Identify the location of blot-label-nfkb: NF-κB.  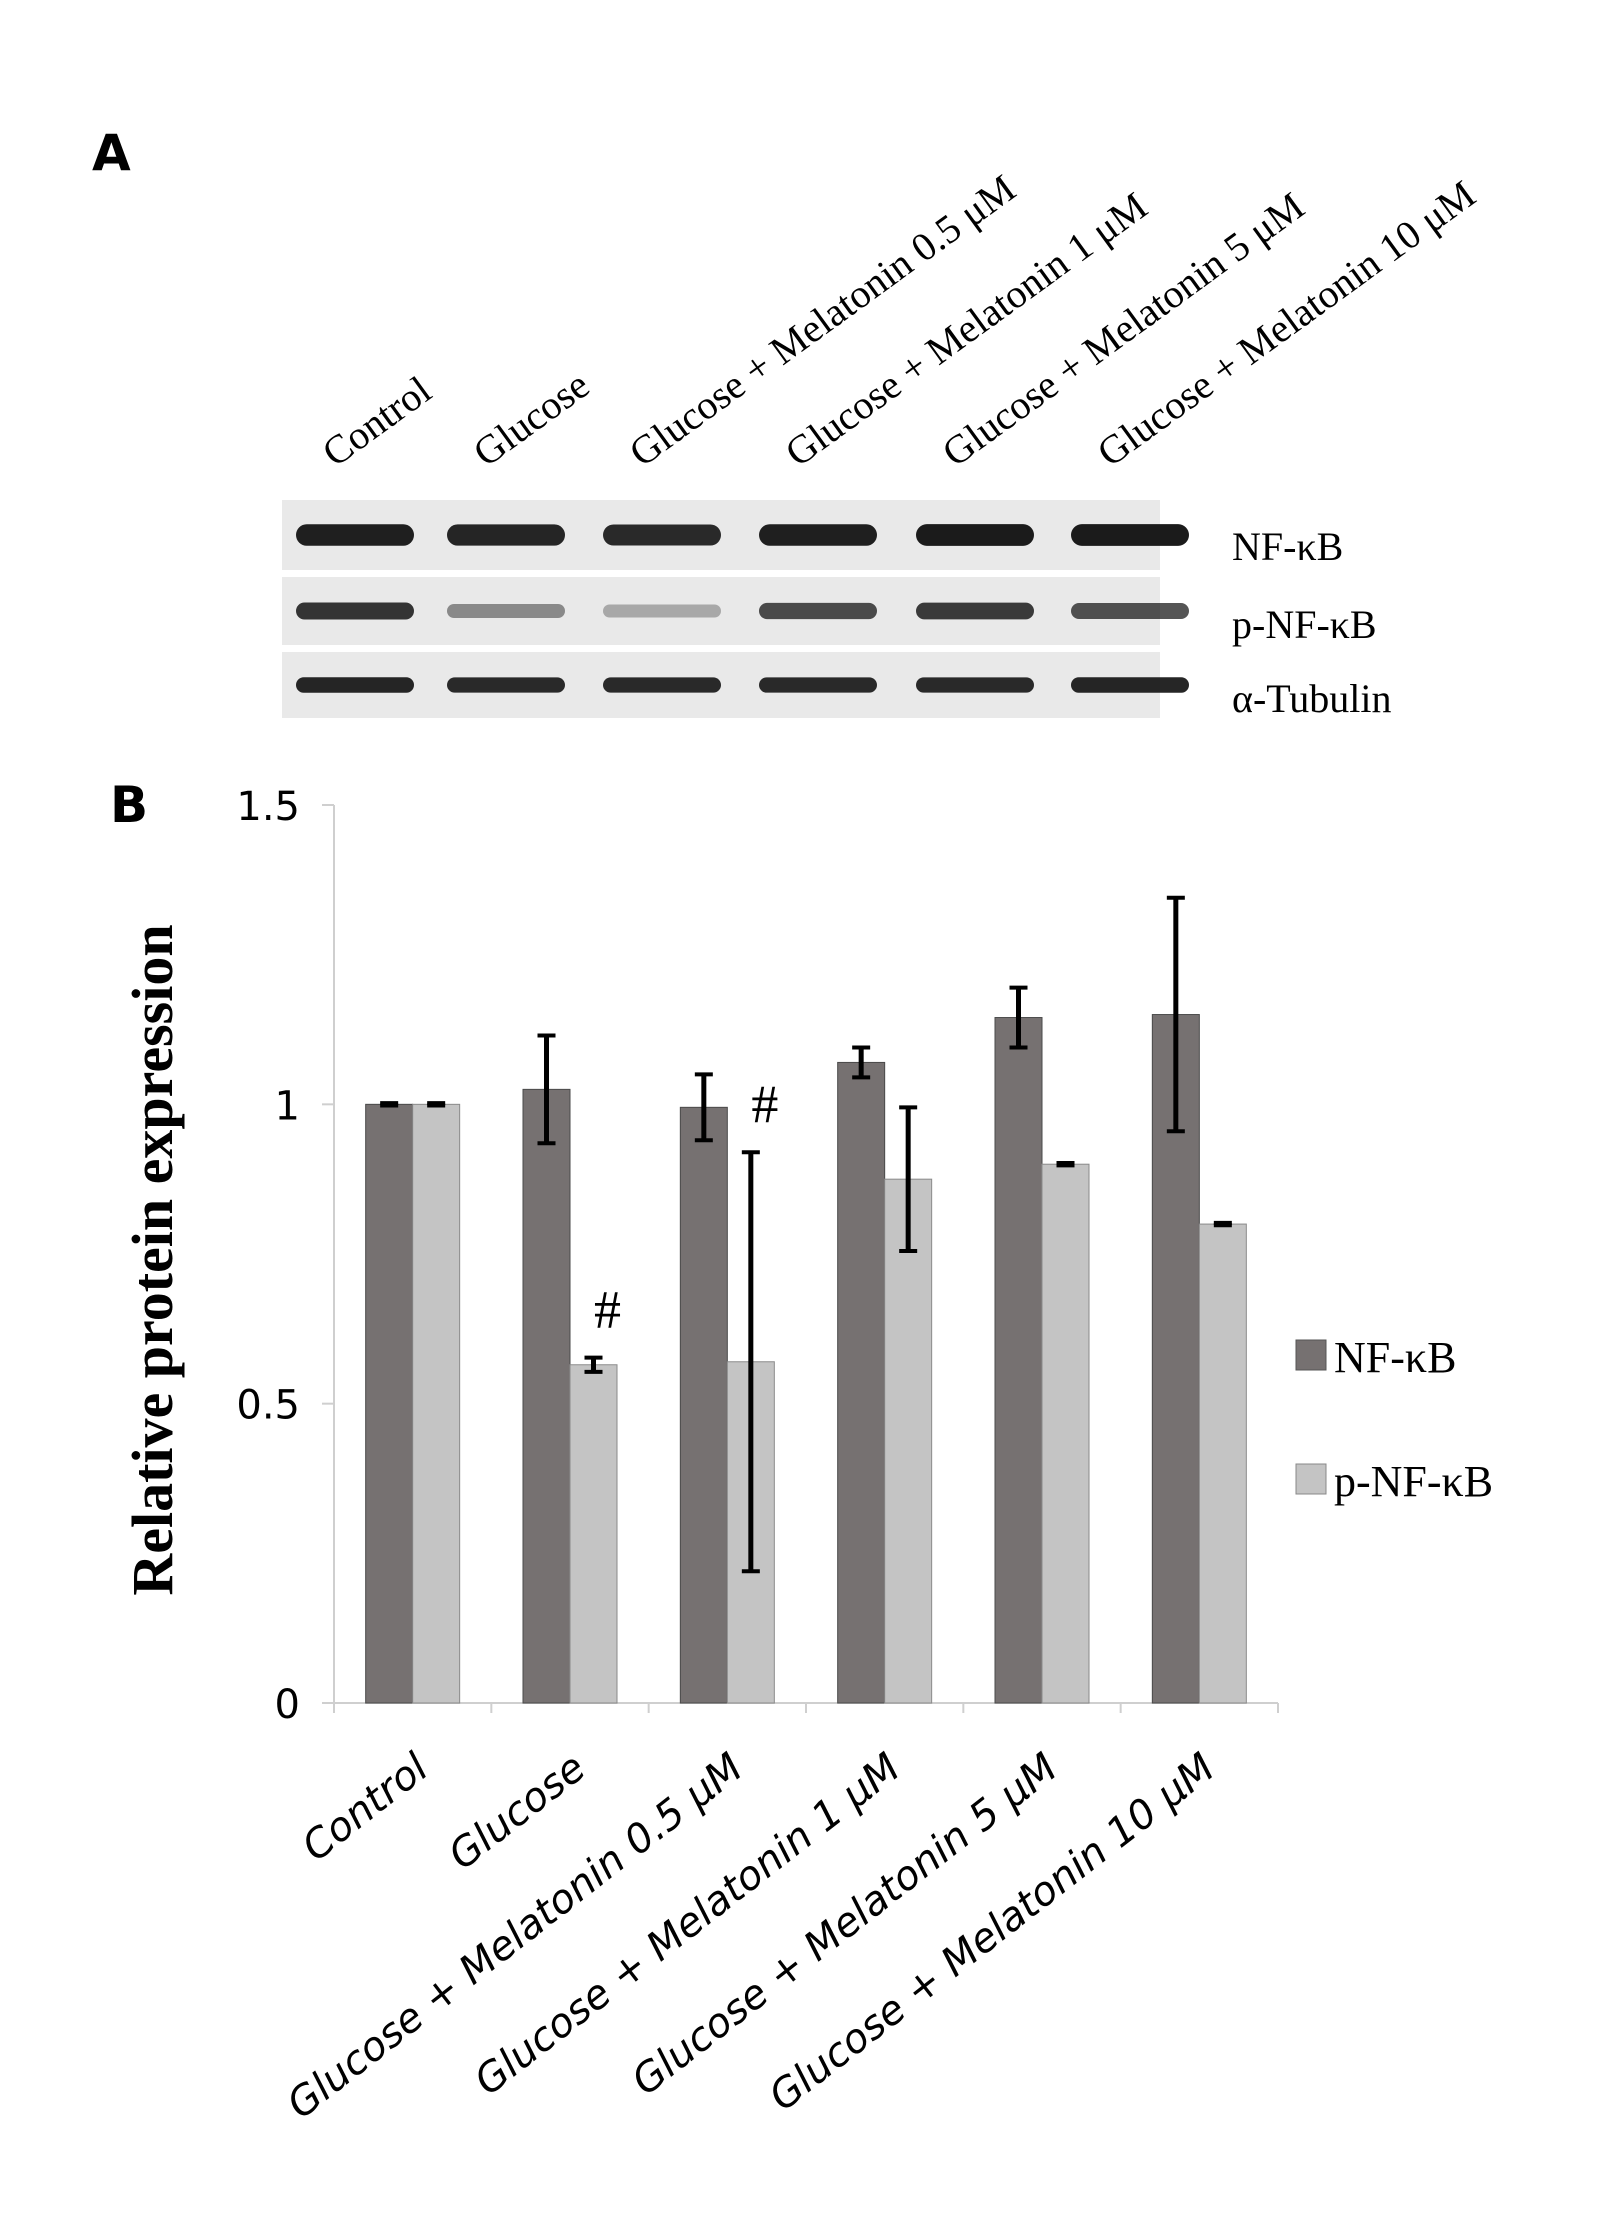
(1287, 546).